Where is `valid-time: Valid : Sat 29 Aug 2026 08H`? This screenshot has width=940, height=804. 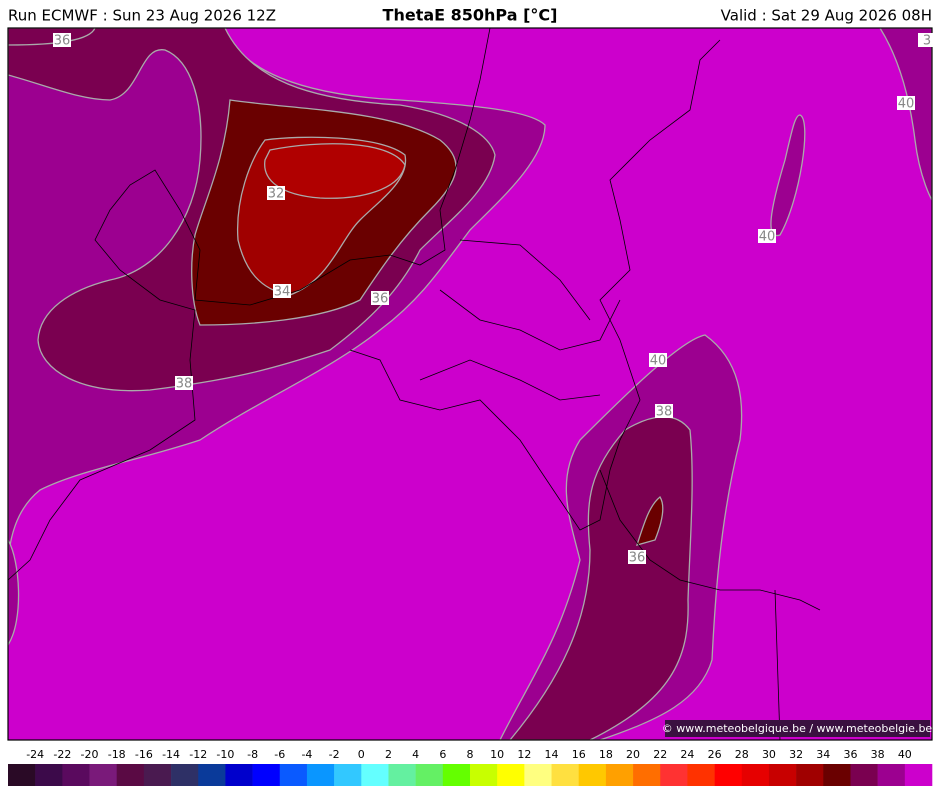
valid-time: Valid : Sat 29 Aug 2026 08H is located at coordinates (826, 16).